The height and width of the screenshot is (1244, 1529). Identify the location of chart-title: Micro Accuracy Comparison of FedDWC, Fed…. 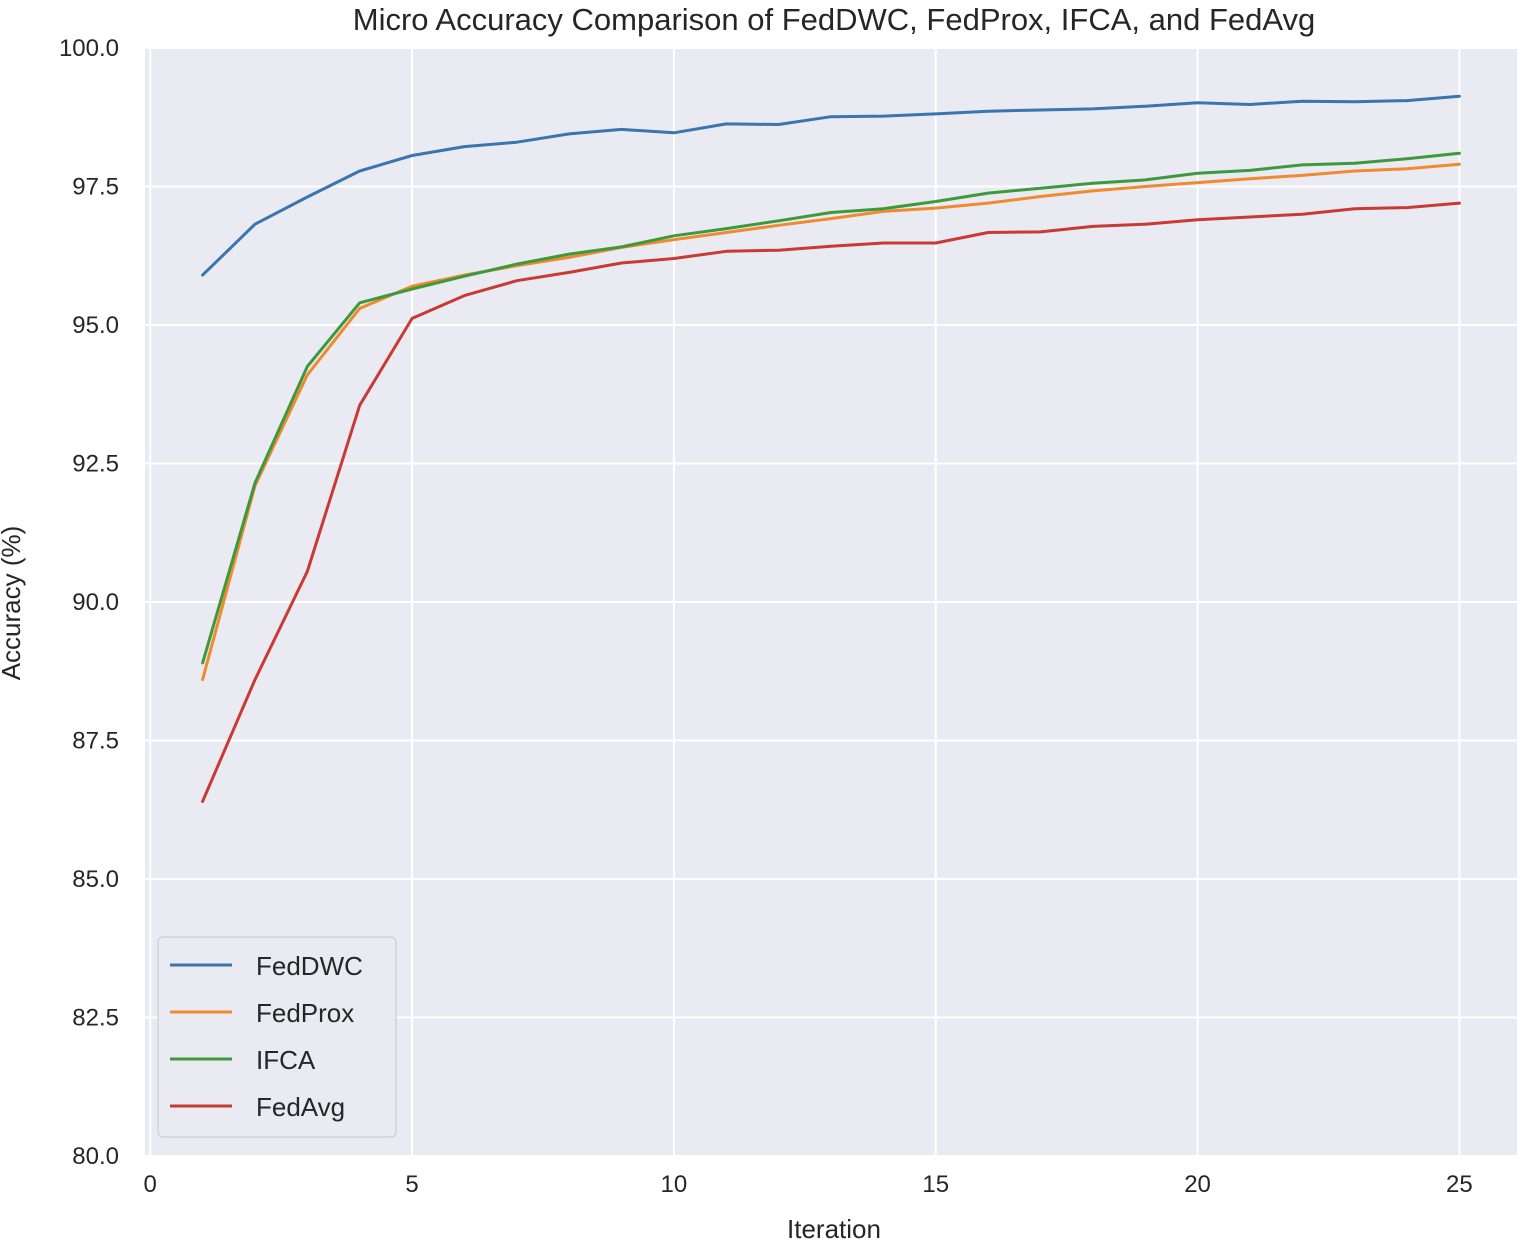
(834, 19).